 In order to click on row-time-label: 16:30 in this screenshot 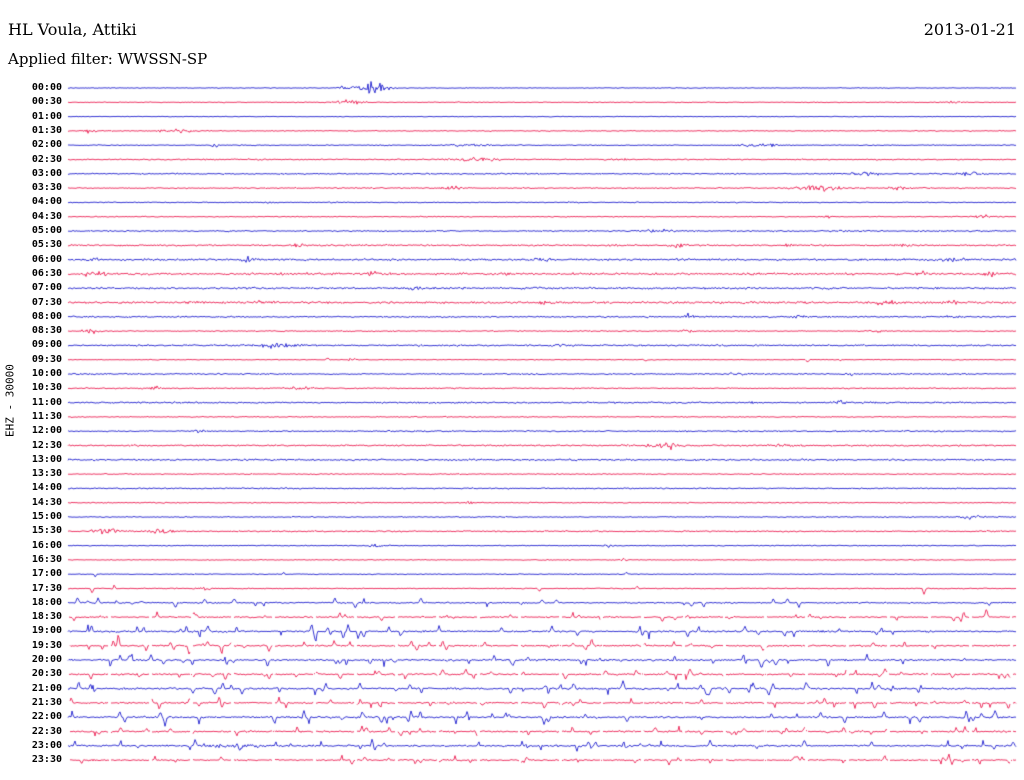, I will do `click(46, 559)`.